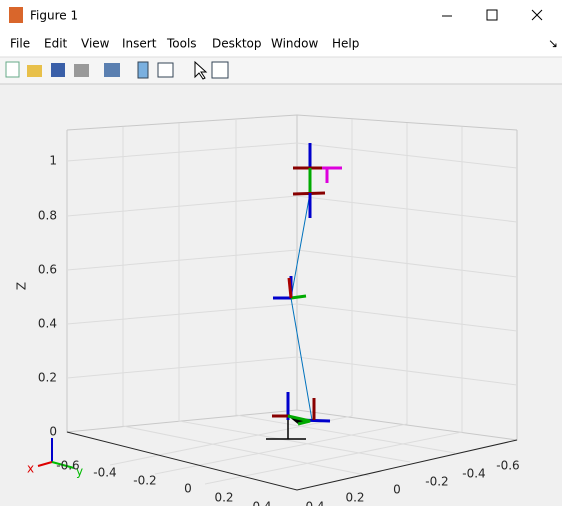 This screenshot has width=562, height=510. I want to click on z-axis-label: Z, so click(22, 286).